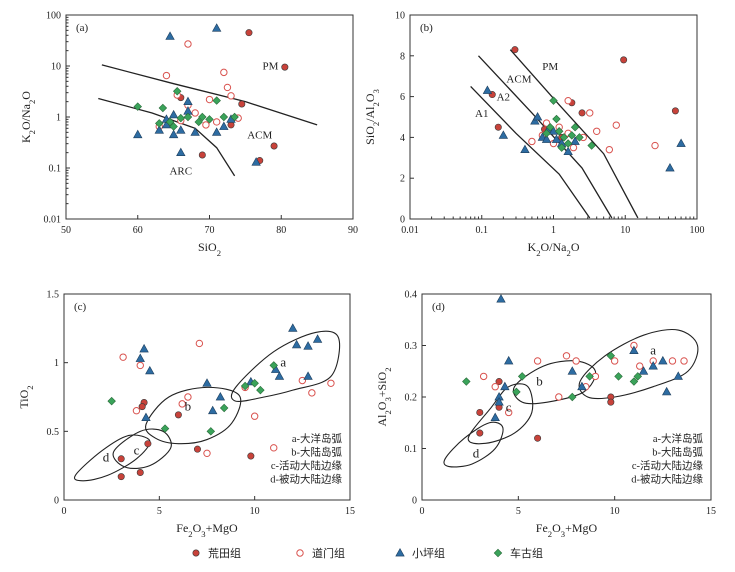  Describe the element at coordinates (653, 350) in the screenshot. I see `panel-d-field-label-a: a` at that location.